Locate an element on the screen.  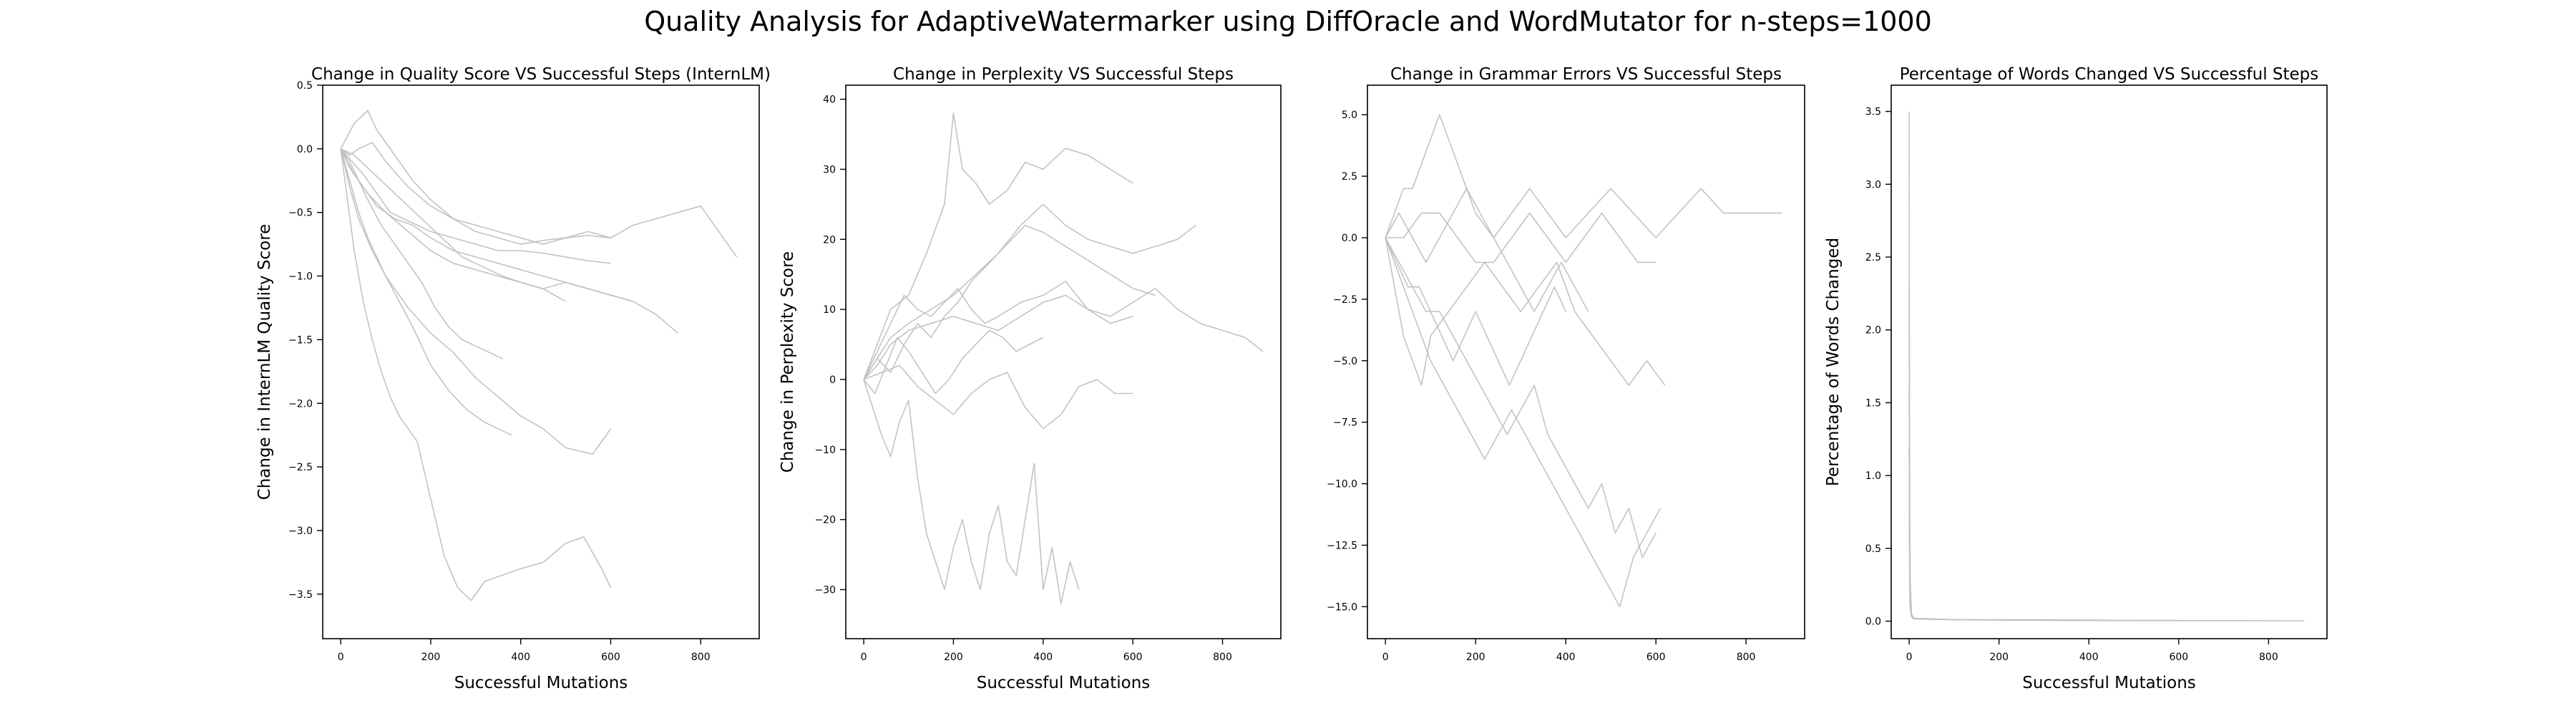
y-tick-label: −0.5 is located at coordinates (300, 213).